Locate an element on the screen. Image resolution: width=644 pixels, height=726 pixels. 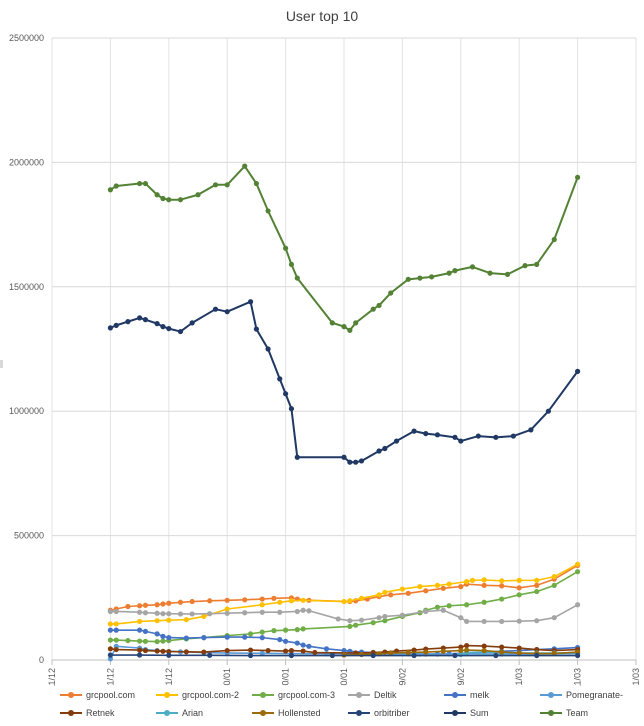
y-tick-label: 2500000 is located at coordinates (26, 38).